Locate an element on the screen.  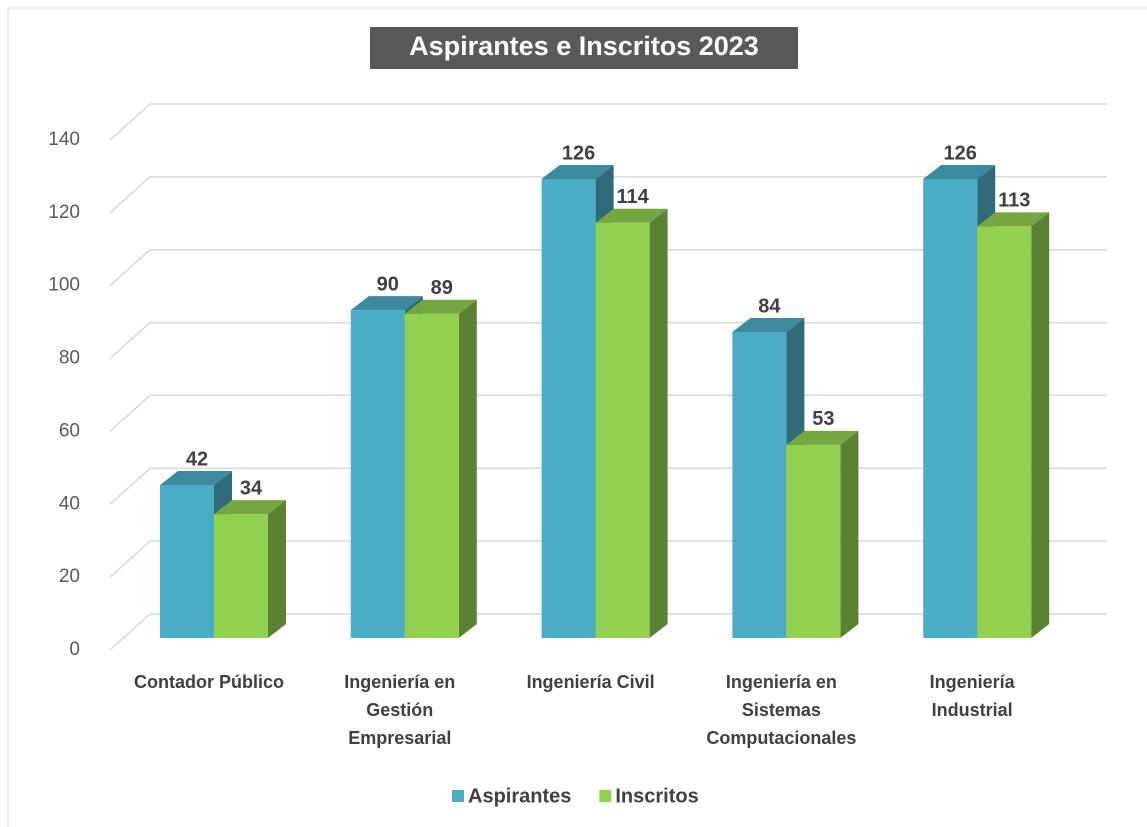
x-tick-label: Ingeniería en Sistemas Computacionales is located at coordinates (781, 710).